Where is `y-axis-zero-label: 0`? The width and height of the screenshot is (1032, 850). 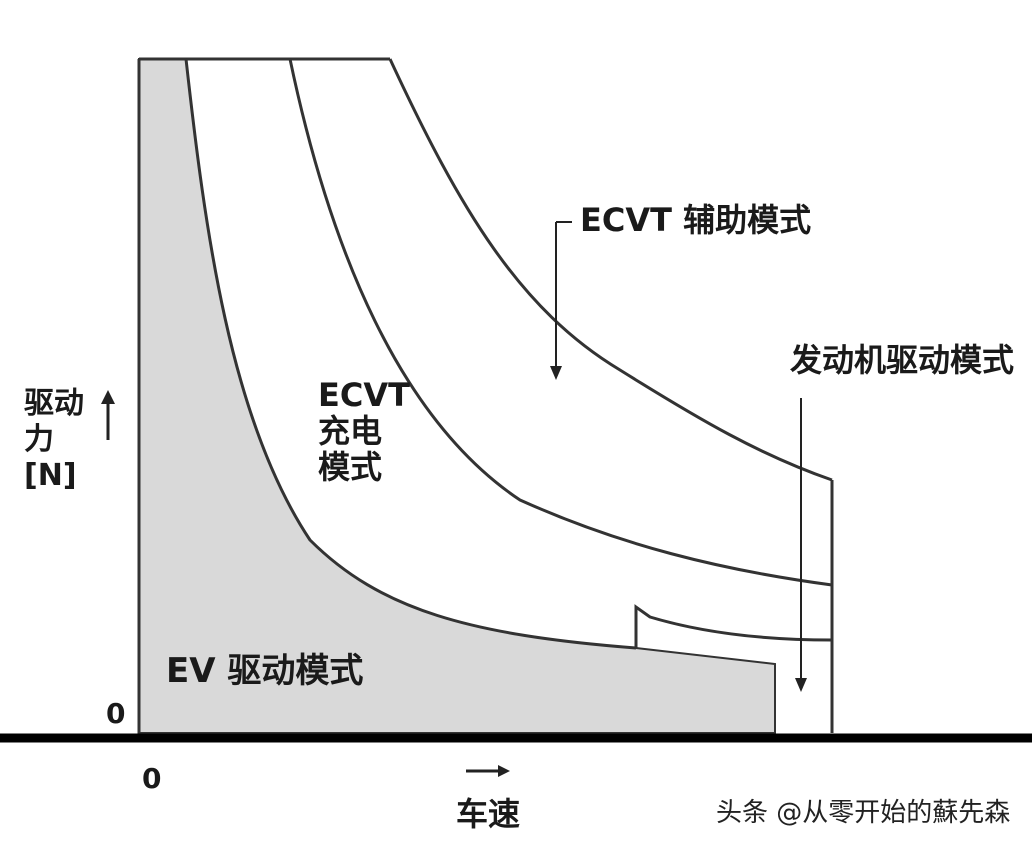 y-axis-zero-label: 0 is located at coordinates (116, 713).